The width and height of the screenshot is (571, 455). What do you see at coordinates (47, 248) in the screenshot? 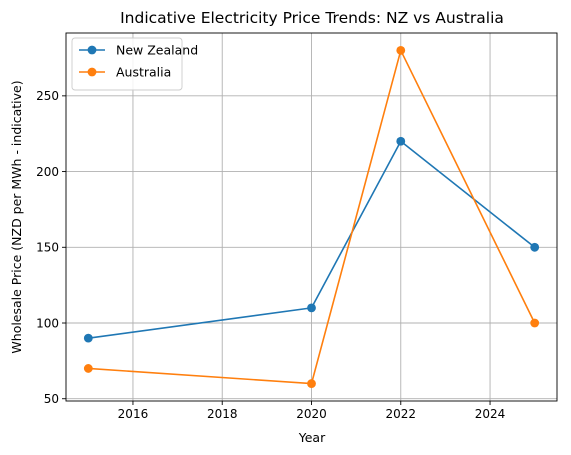
I see `y-tick-label: 150` at bounding box center [47, 248].